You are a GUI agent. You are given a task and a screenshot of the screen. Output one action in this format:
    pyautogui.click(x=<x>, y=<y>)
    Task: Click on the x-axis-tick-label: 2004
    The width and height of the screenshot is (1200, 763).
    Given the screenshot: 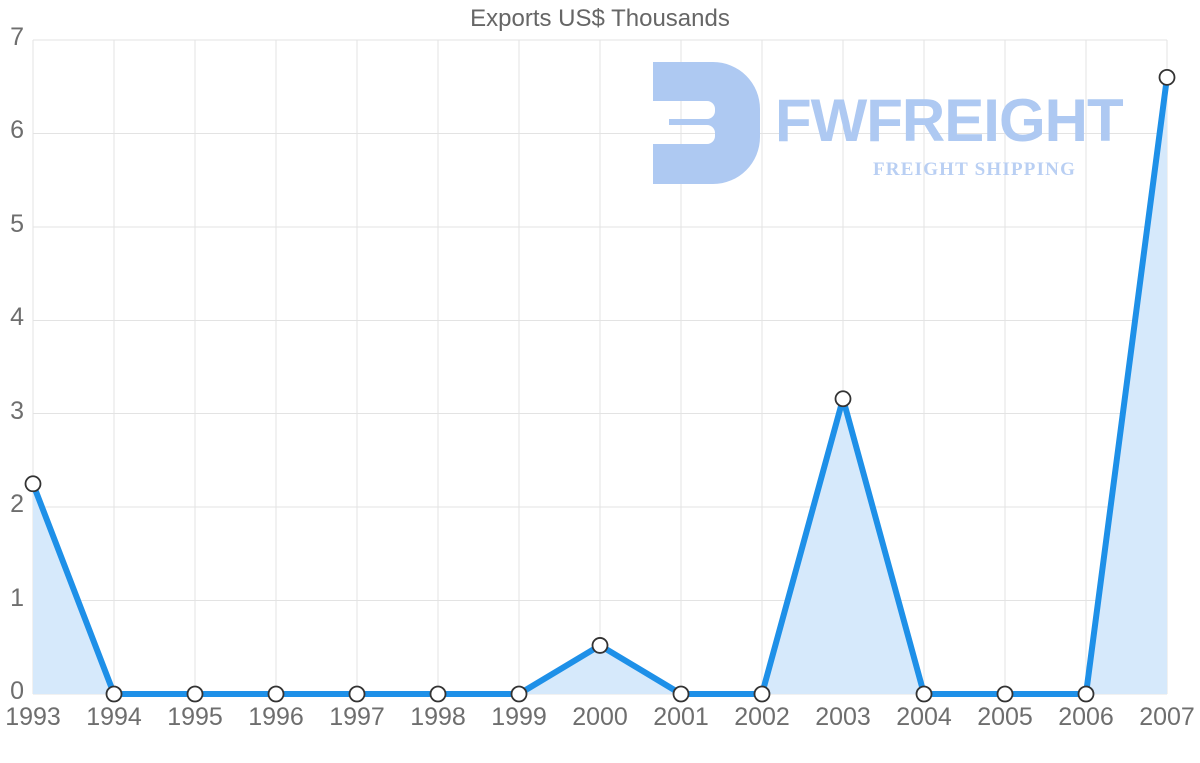 What is the action you would take?
    pyautogui.click(x=924, y=717)
    